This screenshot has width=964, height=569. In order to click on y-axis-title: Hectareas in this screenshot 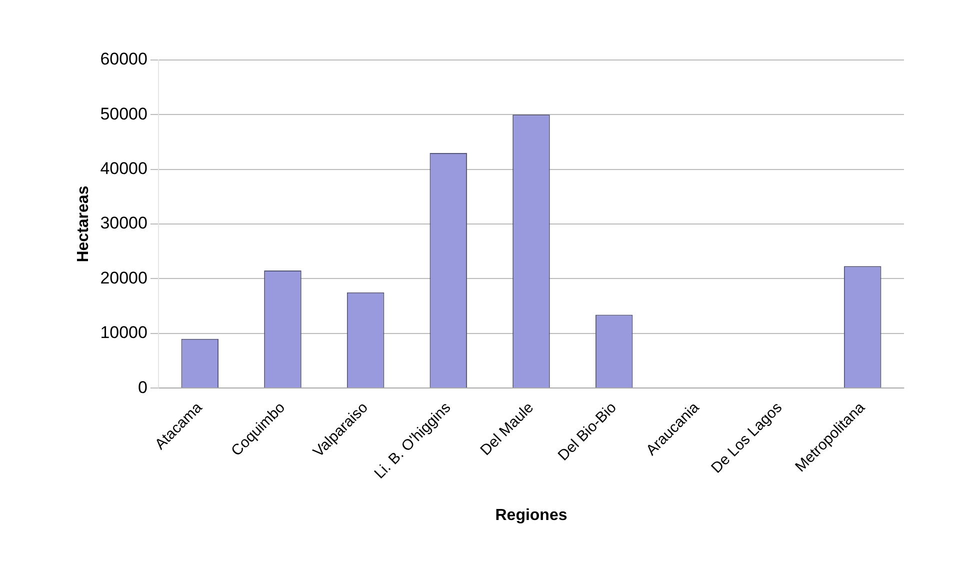, I will do `click(83, 224)`.